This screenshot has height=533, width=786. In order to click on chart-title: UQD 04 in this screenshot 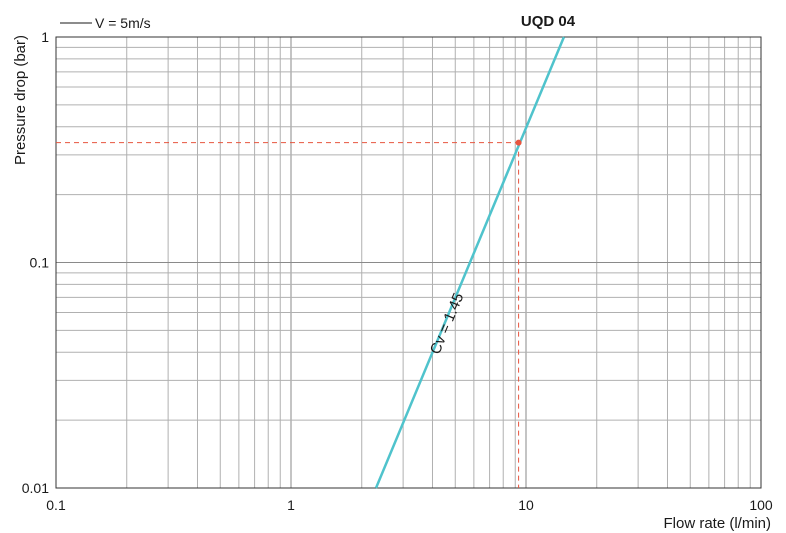, I will do `click(548, 21)`.